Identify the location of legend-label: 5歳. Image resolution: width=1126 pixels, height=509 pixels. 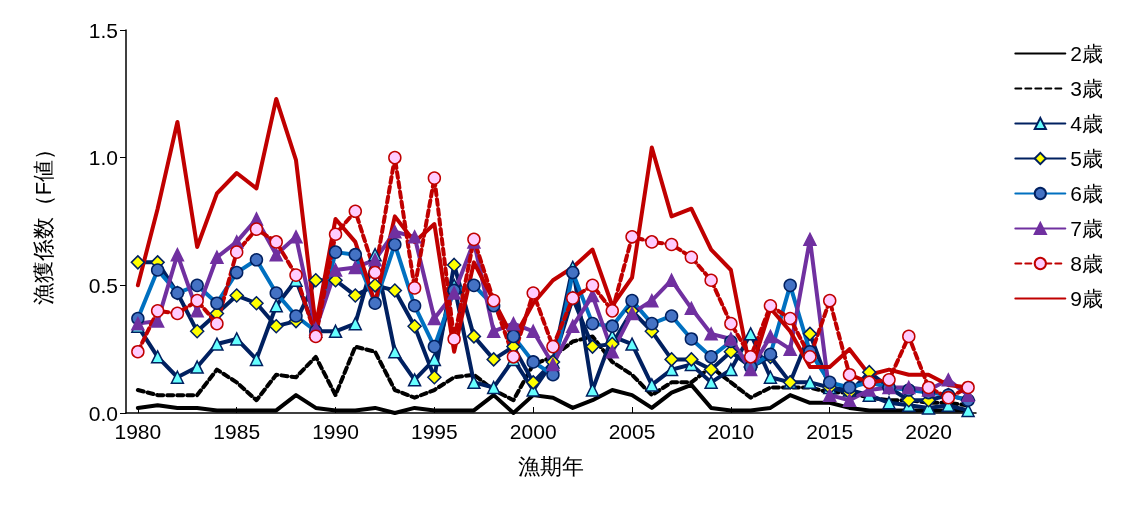
(1087, 158).